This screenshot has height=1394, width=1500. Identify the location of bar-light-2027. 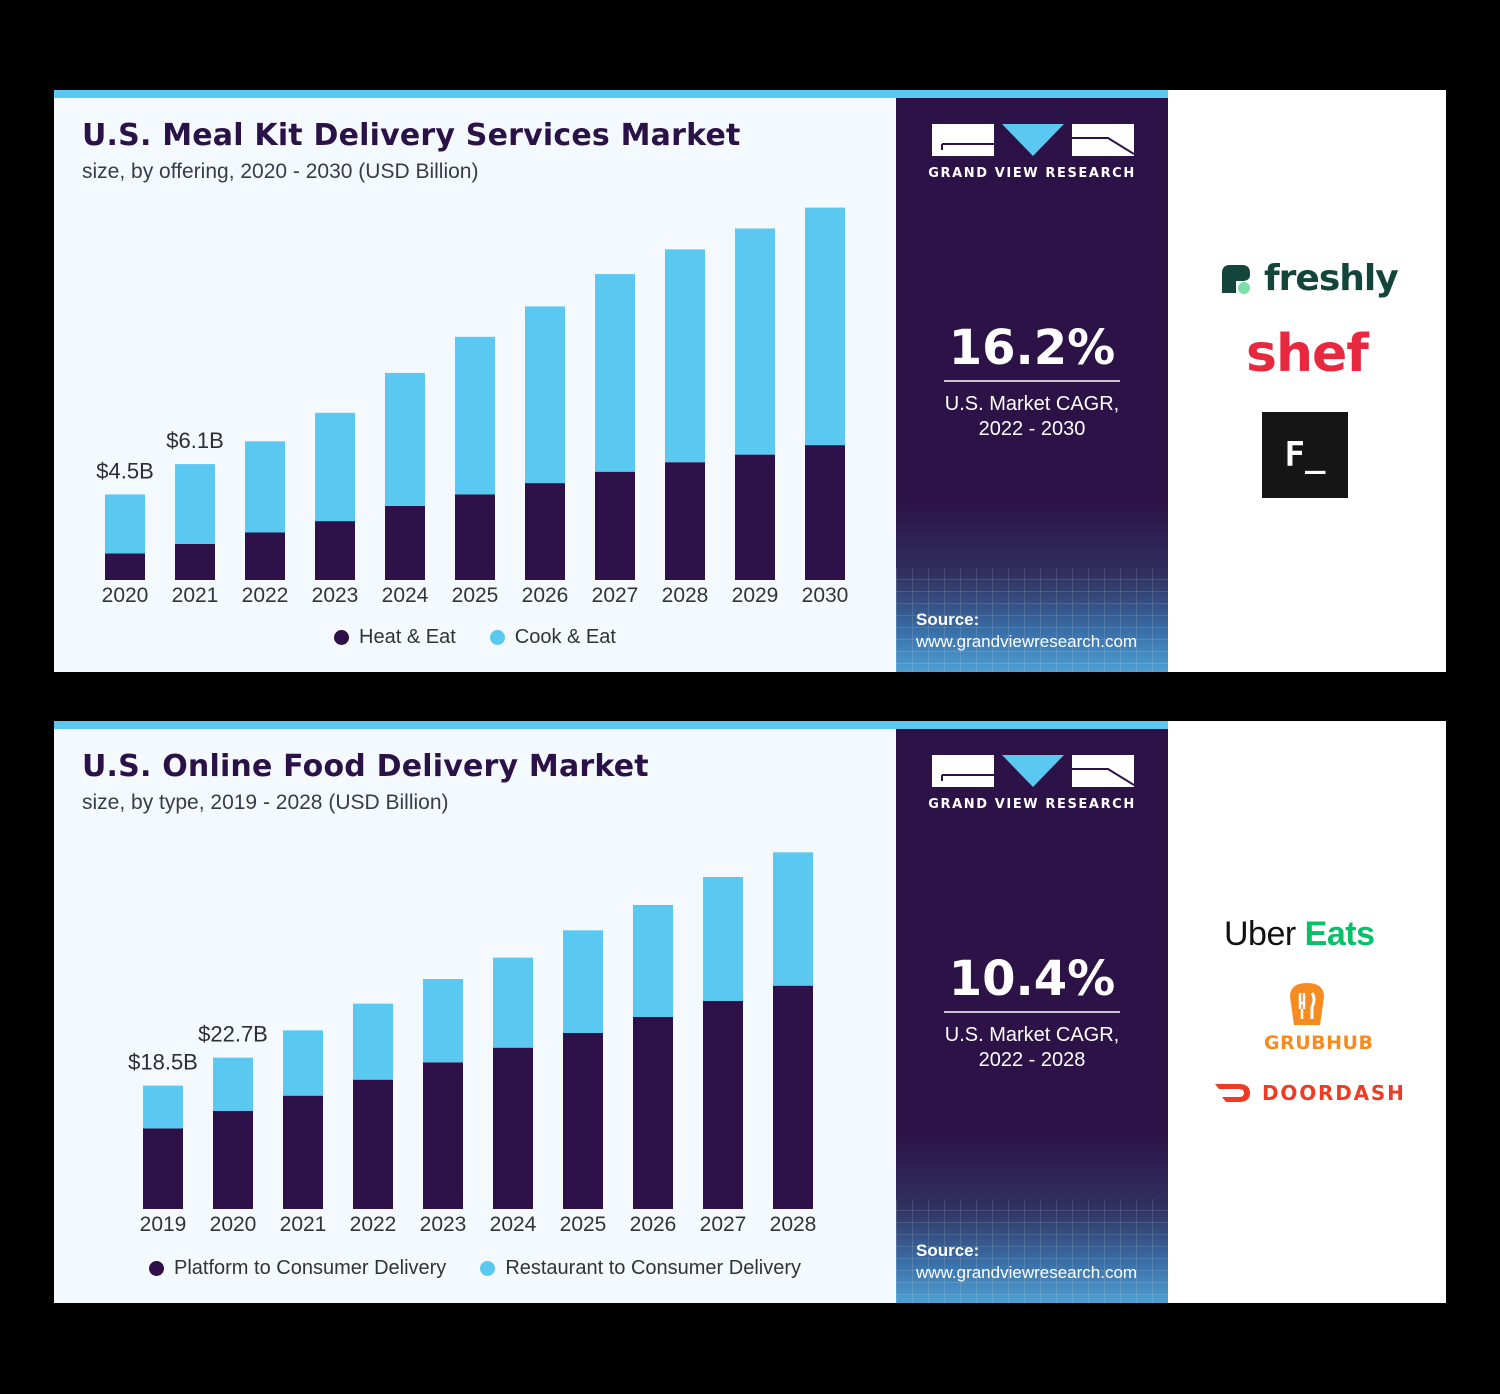
(615, 373).